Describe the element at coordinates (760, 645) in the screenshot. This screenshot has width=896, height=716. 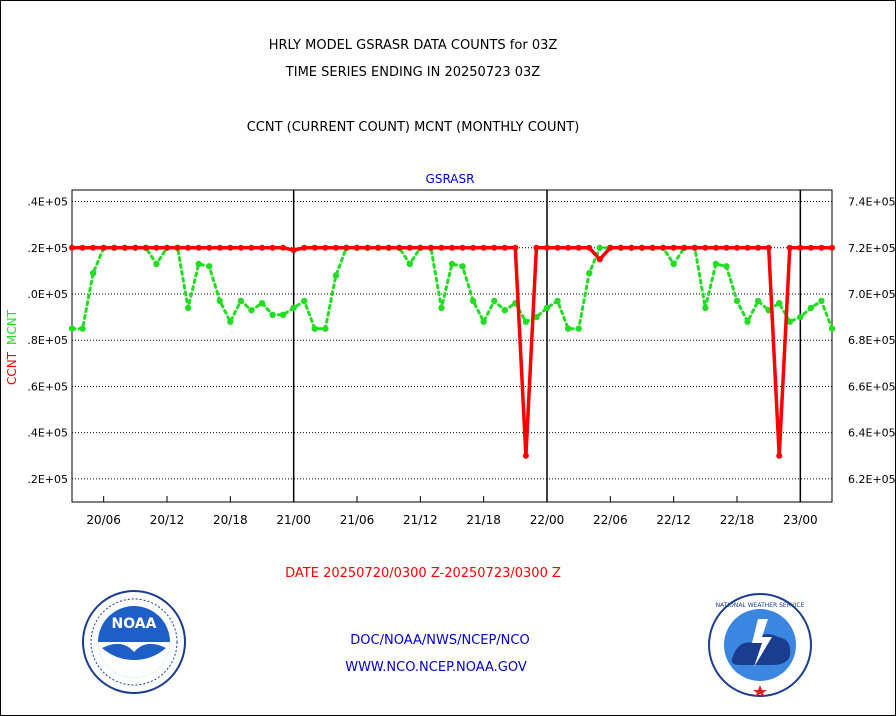
I see `nws-logo: NATIONAL WEATHER SERVICE` at that location.